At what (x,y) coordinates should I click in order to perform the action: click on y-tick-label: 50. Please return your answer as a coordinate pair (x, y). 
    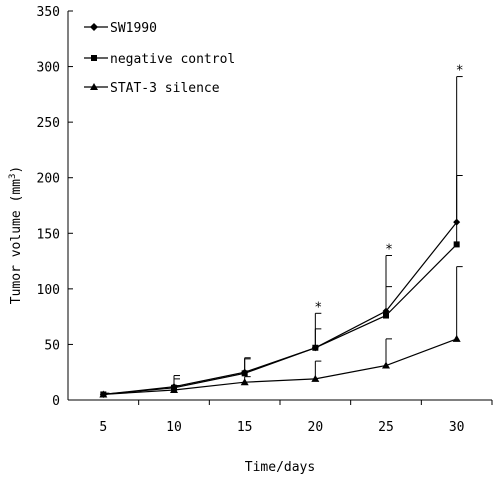
    Looking at the image, I should click on (52, 345).